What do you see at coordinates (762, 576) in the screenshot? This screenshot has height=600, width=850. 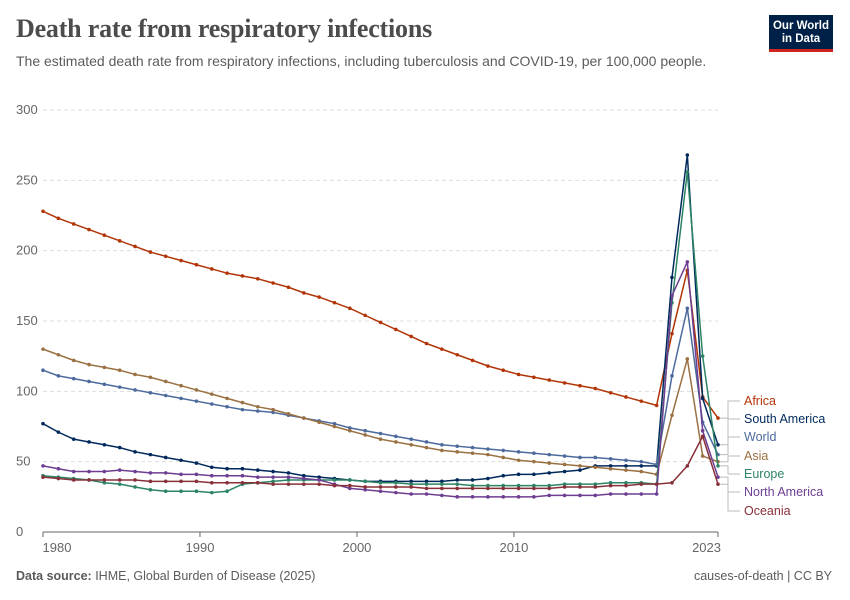 I see `footer-attribution: causes-of-death | CC BY` at bounding box center [762, 576].